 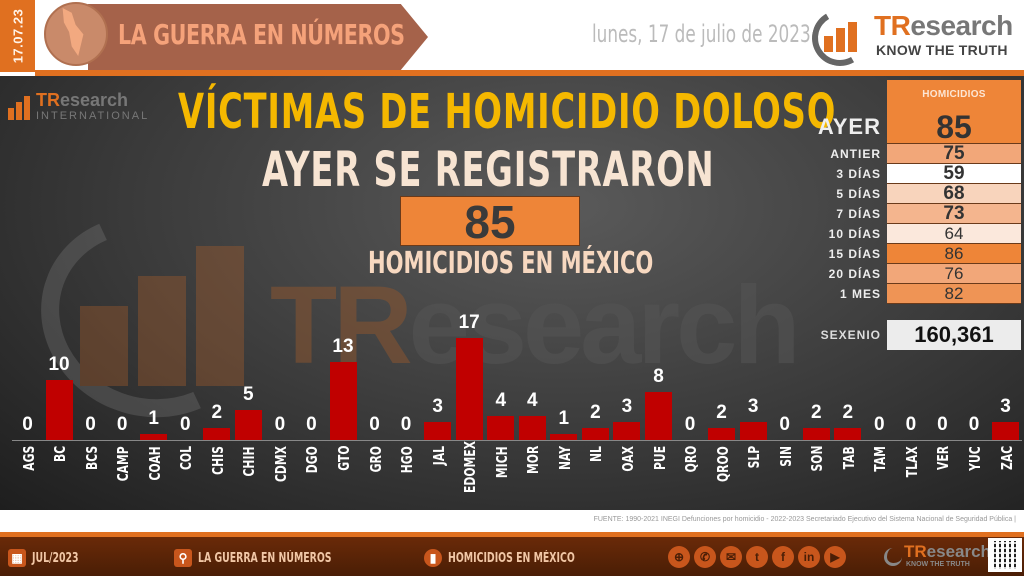 I want to click on chart-title: VÍCTIMAS DE HOMICIDIO DOLOSO, so click(x=507, y=112).